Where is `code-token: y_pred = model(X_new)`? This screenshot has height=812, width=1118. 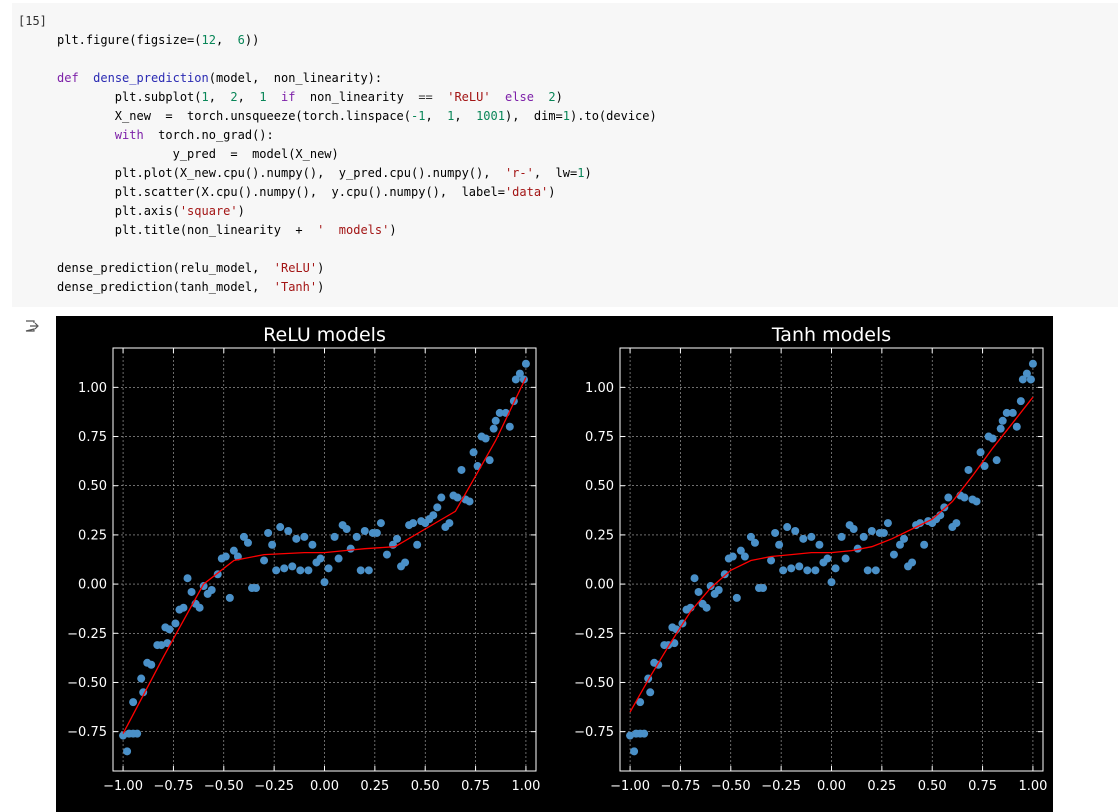 code-token: y_pred = model(X_new) is located at coordinates (198, 154).